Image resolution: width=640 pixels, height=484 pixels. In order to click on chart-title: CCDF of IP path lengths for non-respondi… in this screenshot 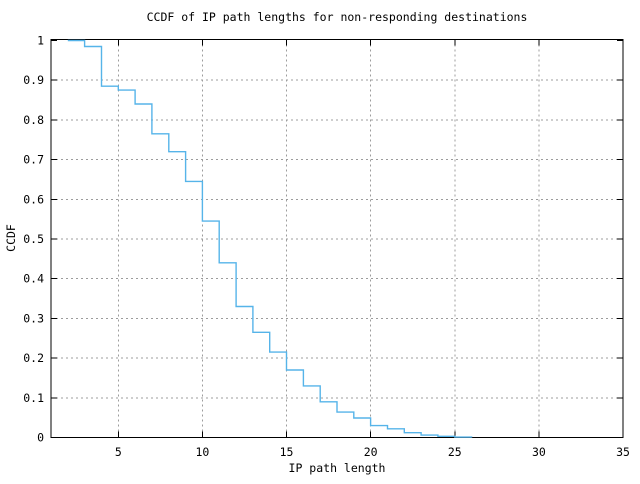, I will do `click(337, 17)`.